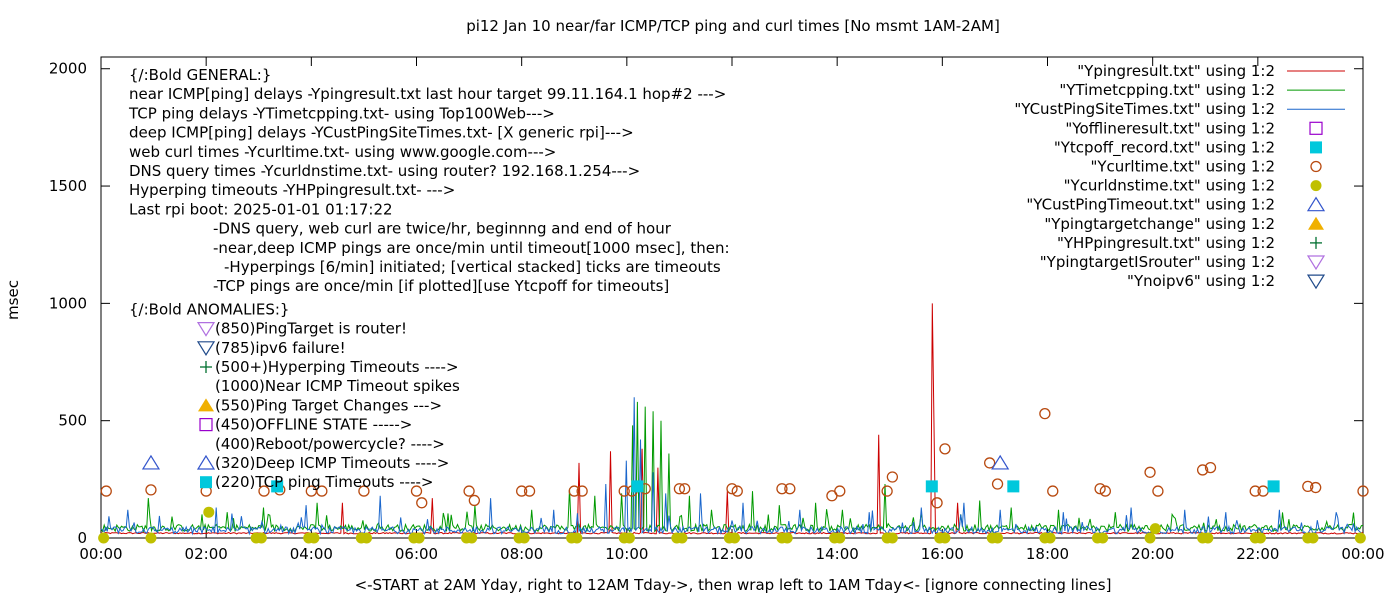 The image size is (1400, 600). Describe the element at coordinates (13, 300) in the screenshot. I see `y-axis-label: msec` at that location.